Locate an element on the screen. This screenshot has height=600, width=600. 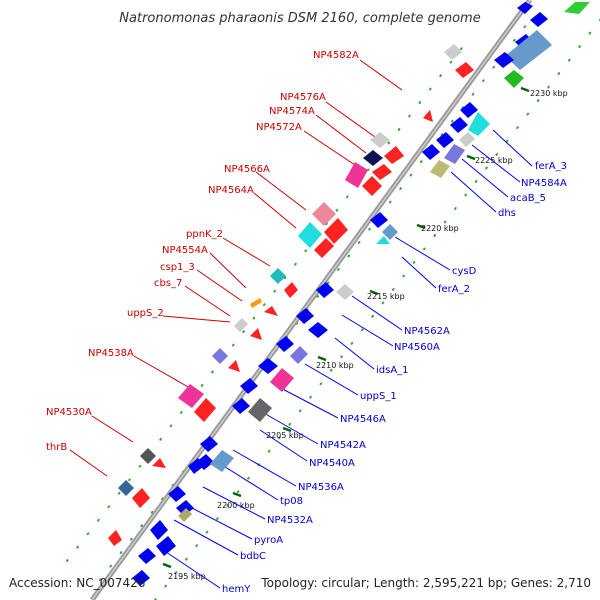
gene-label-thrb: thrB is located at coordinates (56, 447).